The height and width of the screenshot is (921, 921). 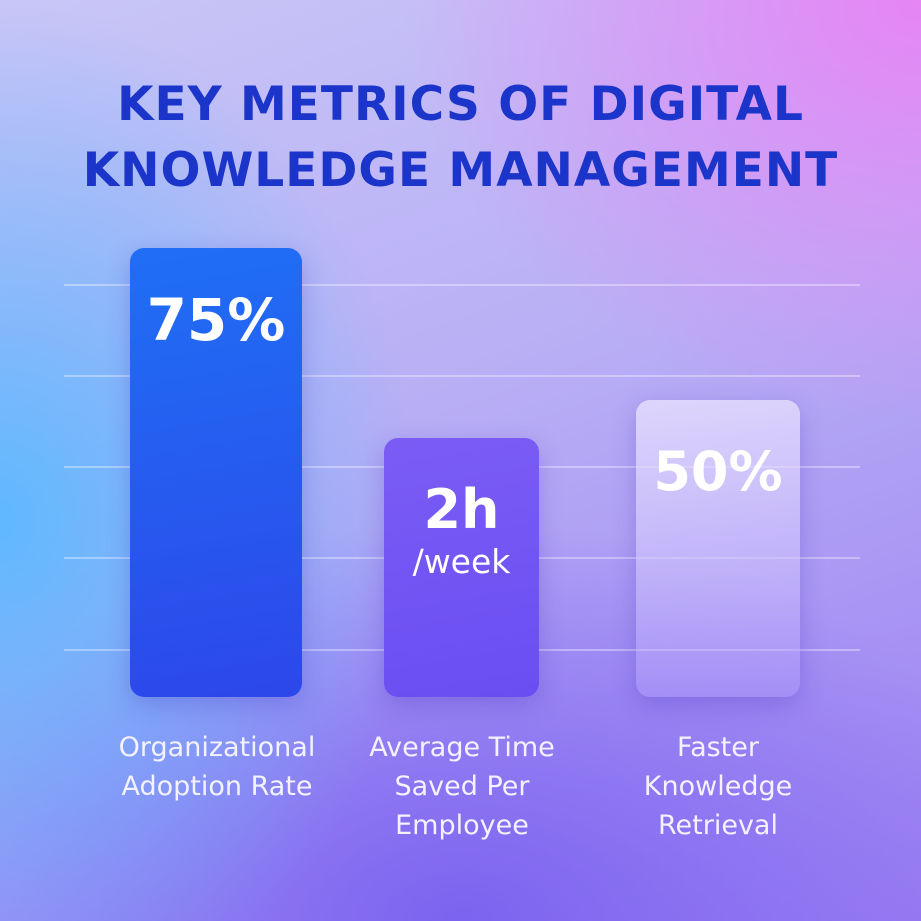 What do you see at coordinates (462, 786) in the screenshot?
I see `metric-label: Average Time Saved Per Employee` at bounding box center [462, 786].